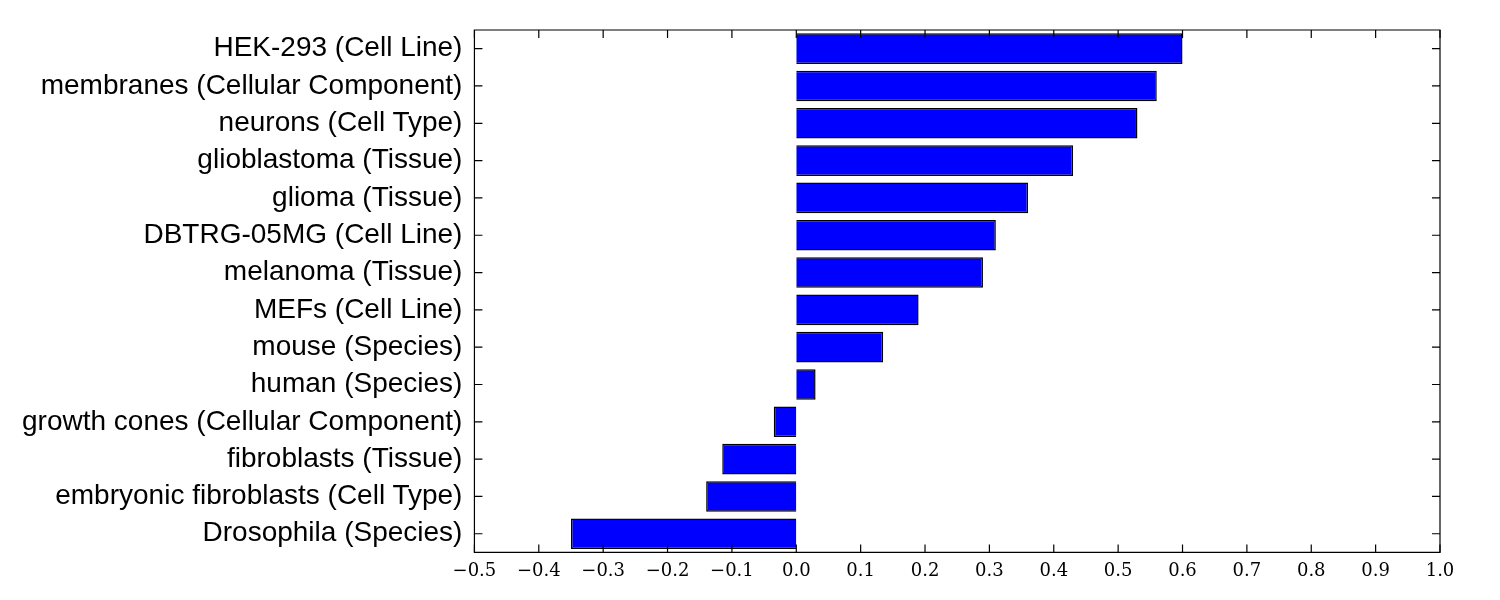  I want to click on y-tick-label: DBTRG-05MG (Cell Line), so click(303, 233).